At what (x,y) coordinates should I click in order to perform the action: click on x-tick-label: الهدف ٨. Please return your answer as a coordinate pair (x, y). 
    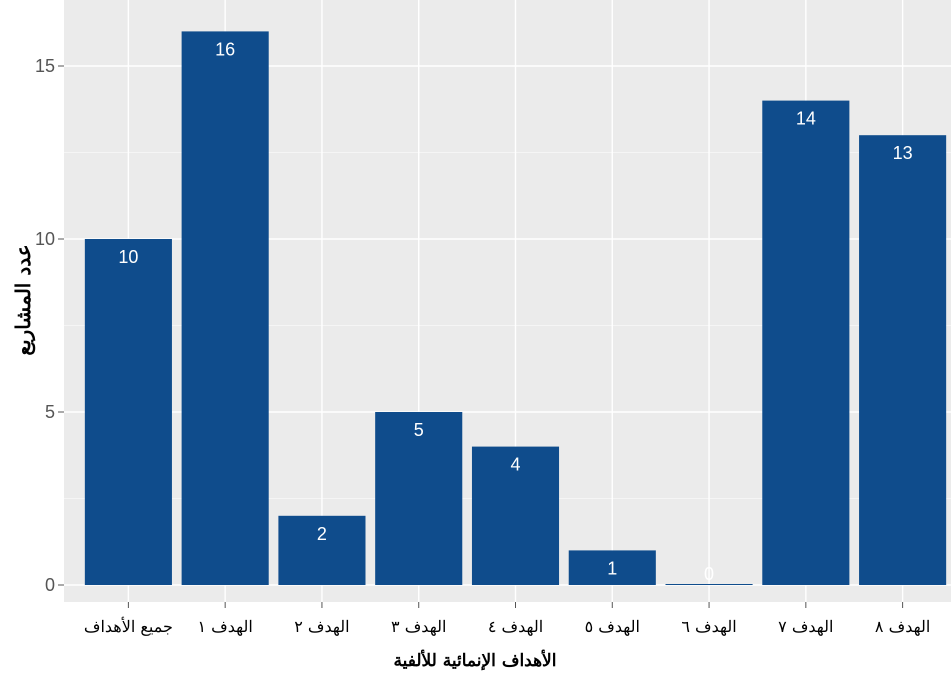
    Looking at the image, I should click on (902, 626).